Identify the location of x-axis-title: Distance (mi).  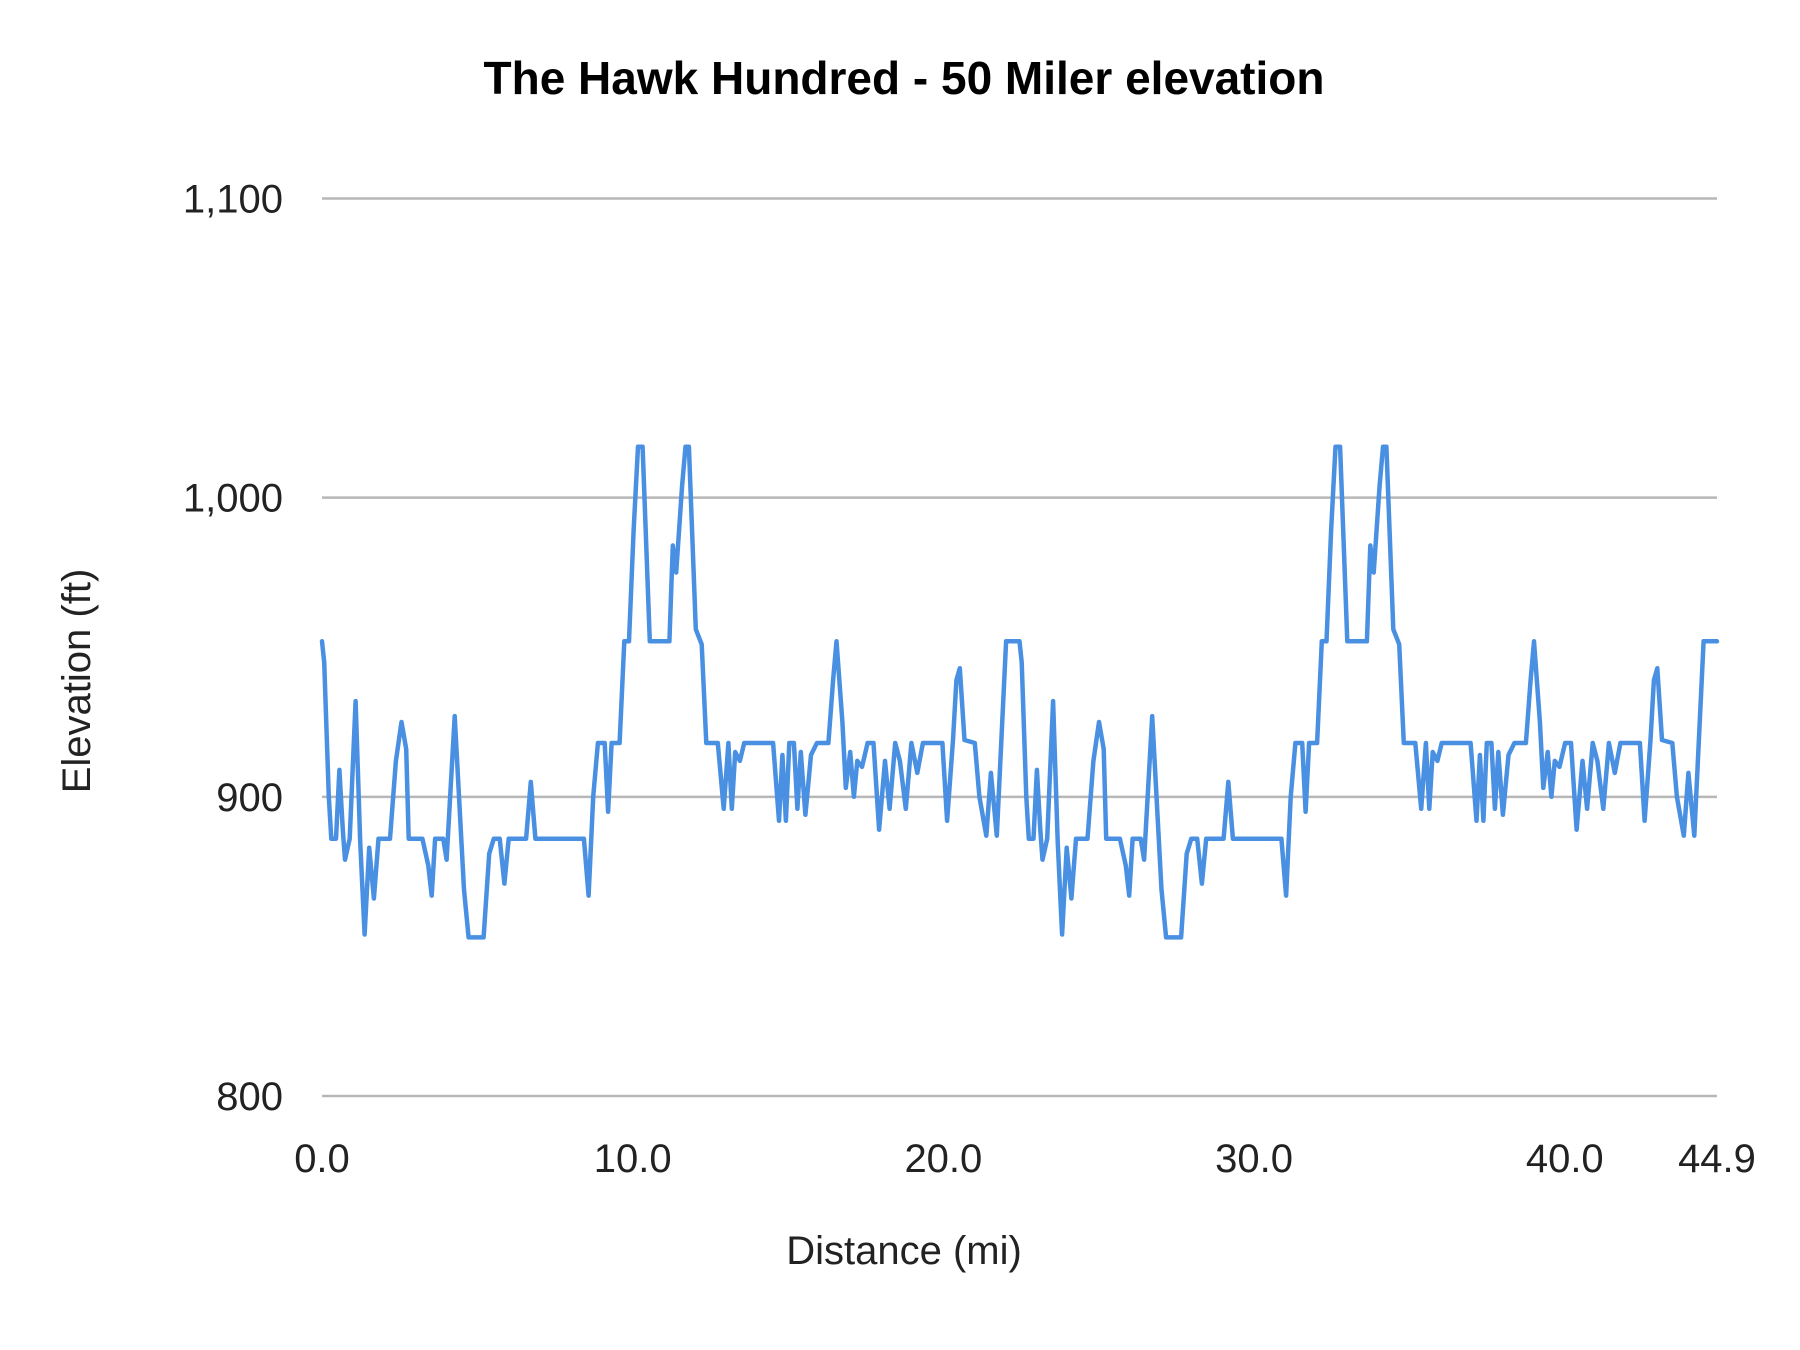
(904, 1251).